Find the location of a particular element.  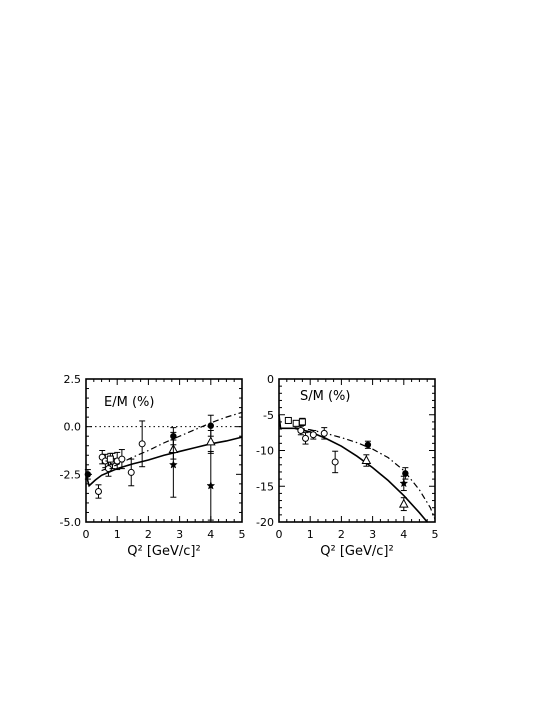

y-tick-label: -5 is located at coordinates (268, 415).